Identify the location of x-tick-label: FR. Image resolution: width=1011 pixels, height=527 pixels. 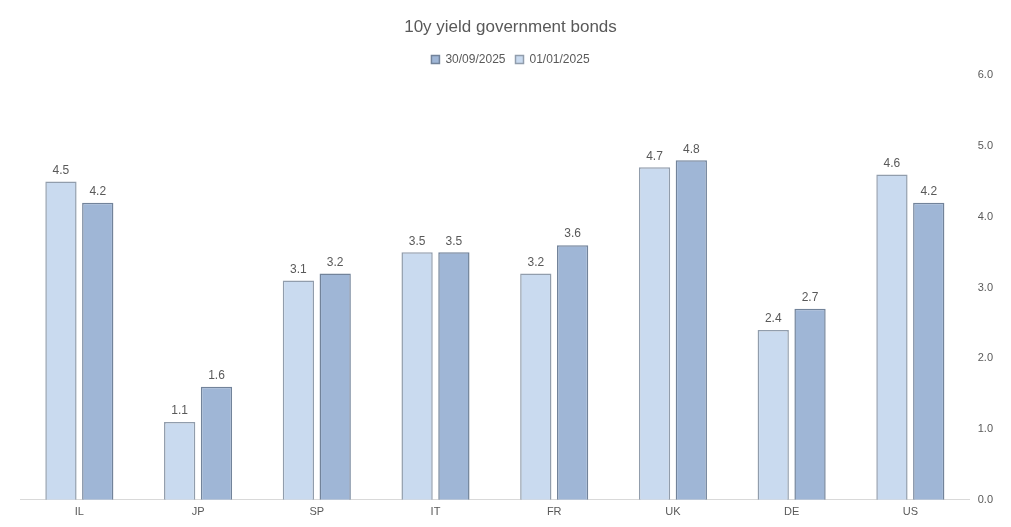
(554, 511).